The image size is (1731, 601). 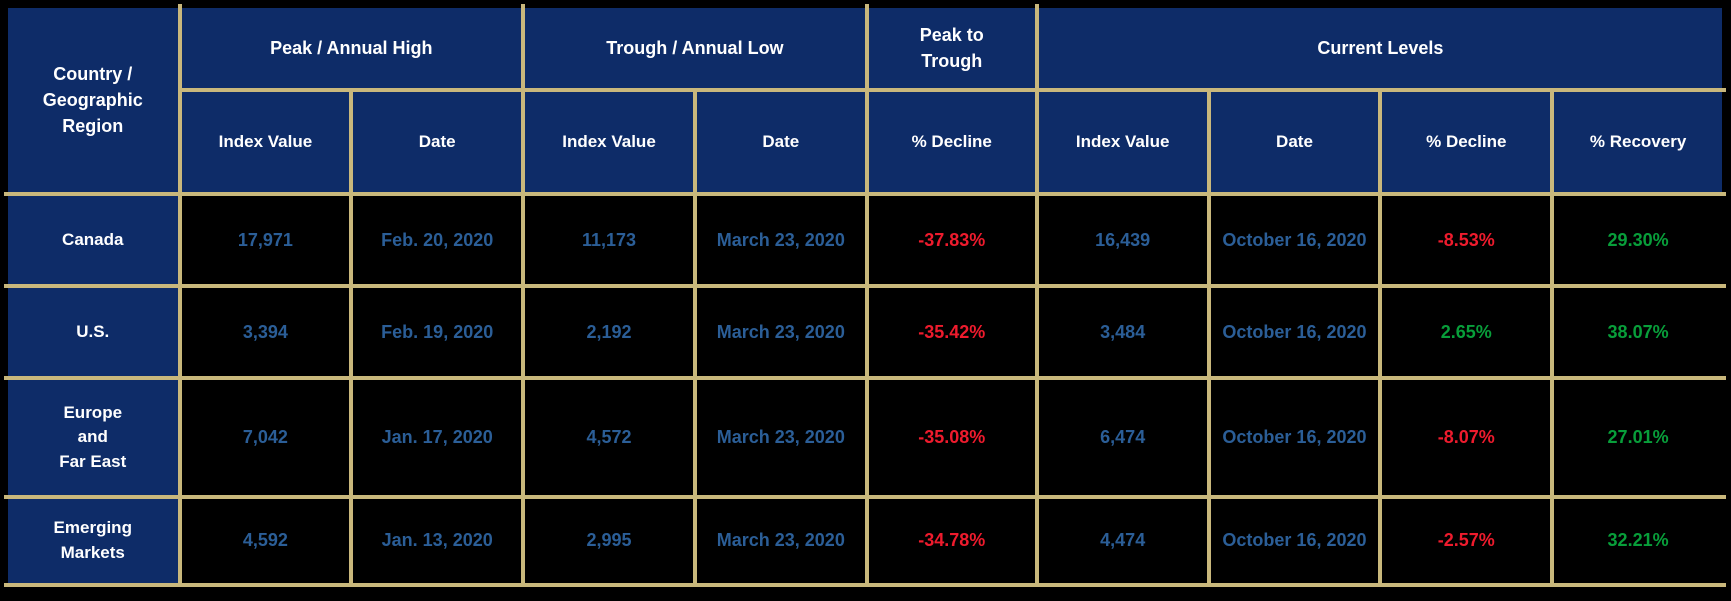 I want to click on cell-peak-date: Jan. 13, 2020, so click(x=437, y=541).